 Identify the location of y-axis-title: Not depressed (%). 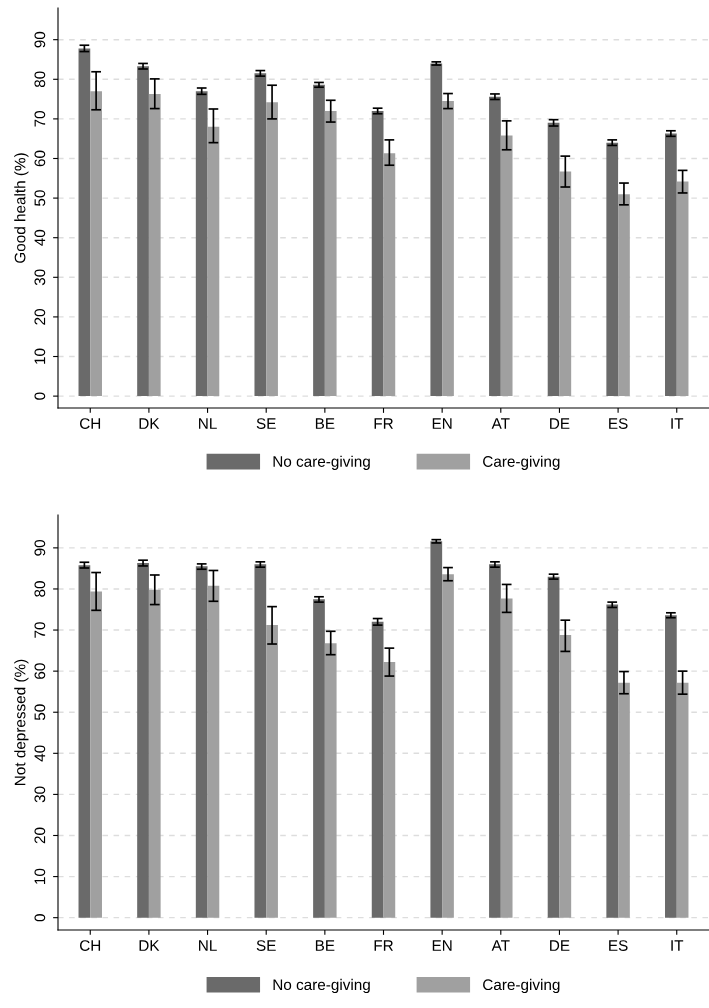
(21, 722).